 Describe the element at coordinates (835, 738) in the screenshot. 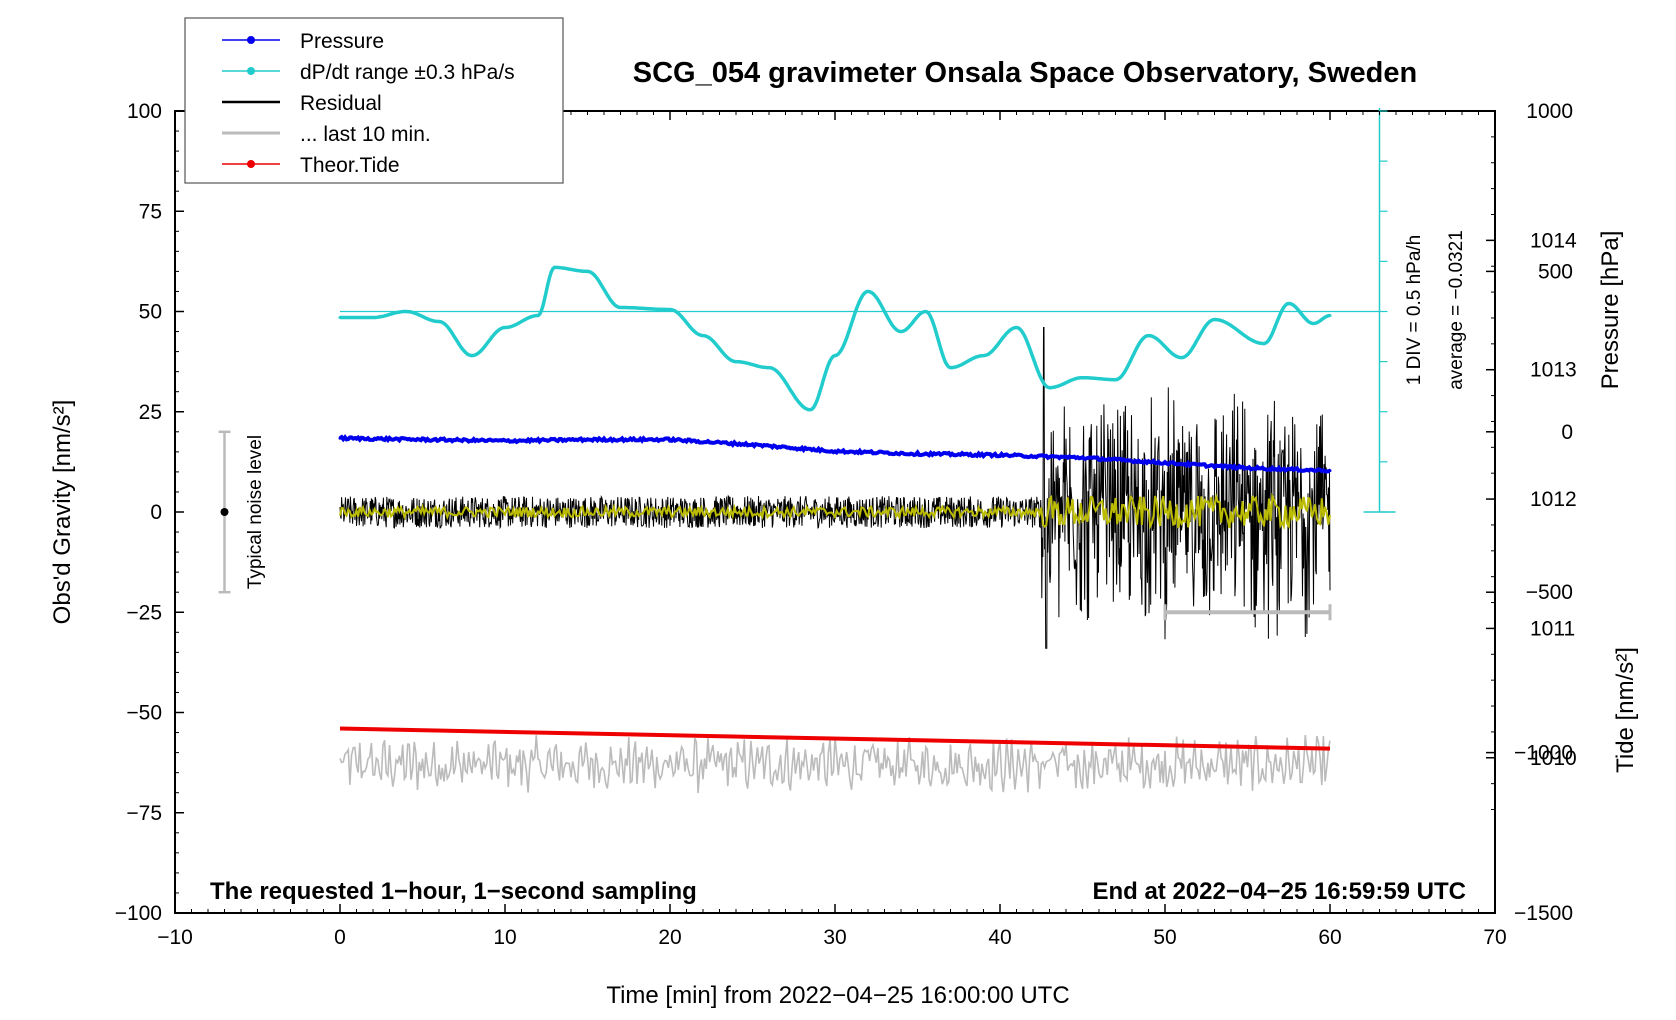

I see `series-theor-tide` at that location.